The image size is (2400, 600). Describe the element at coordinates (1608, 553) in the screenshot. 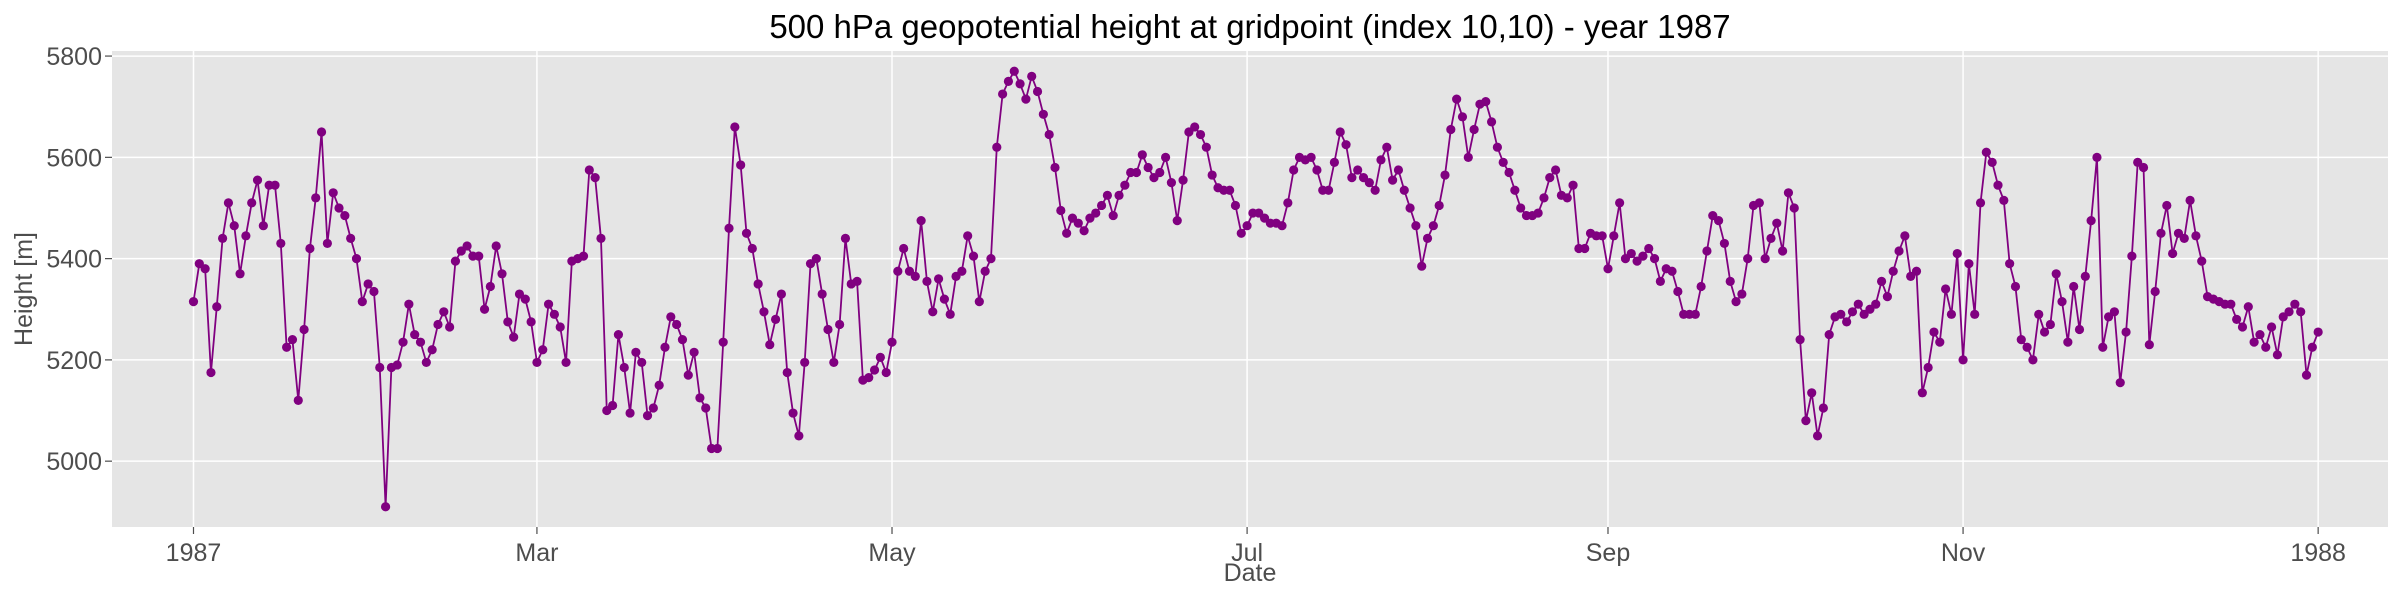

I see `x-tick-label: Sep` at that location.